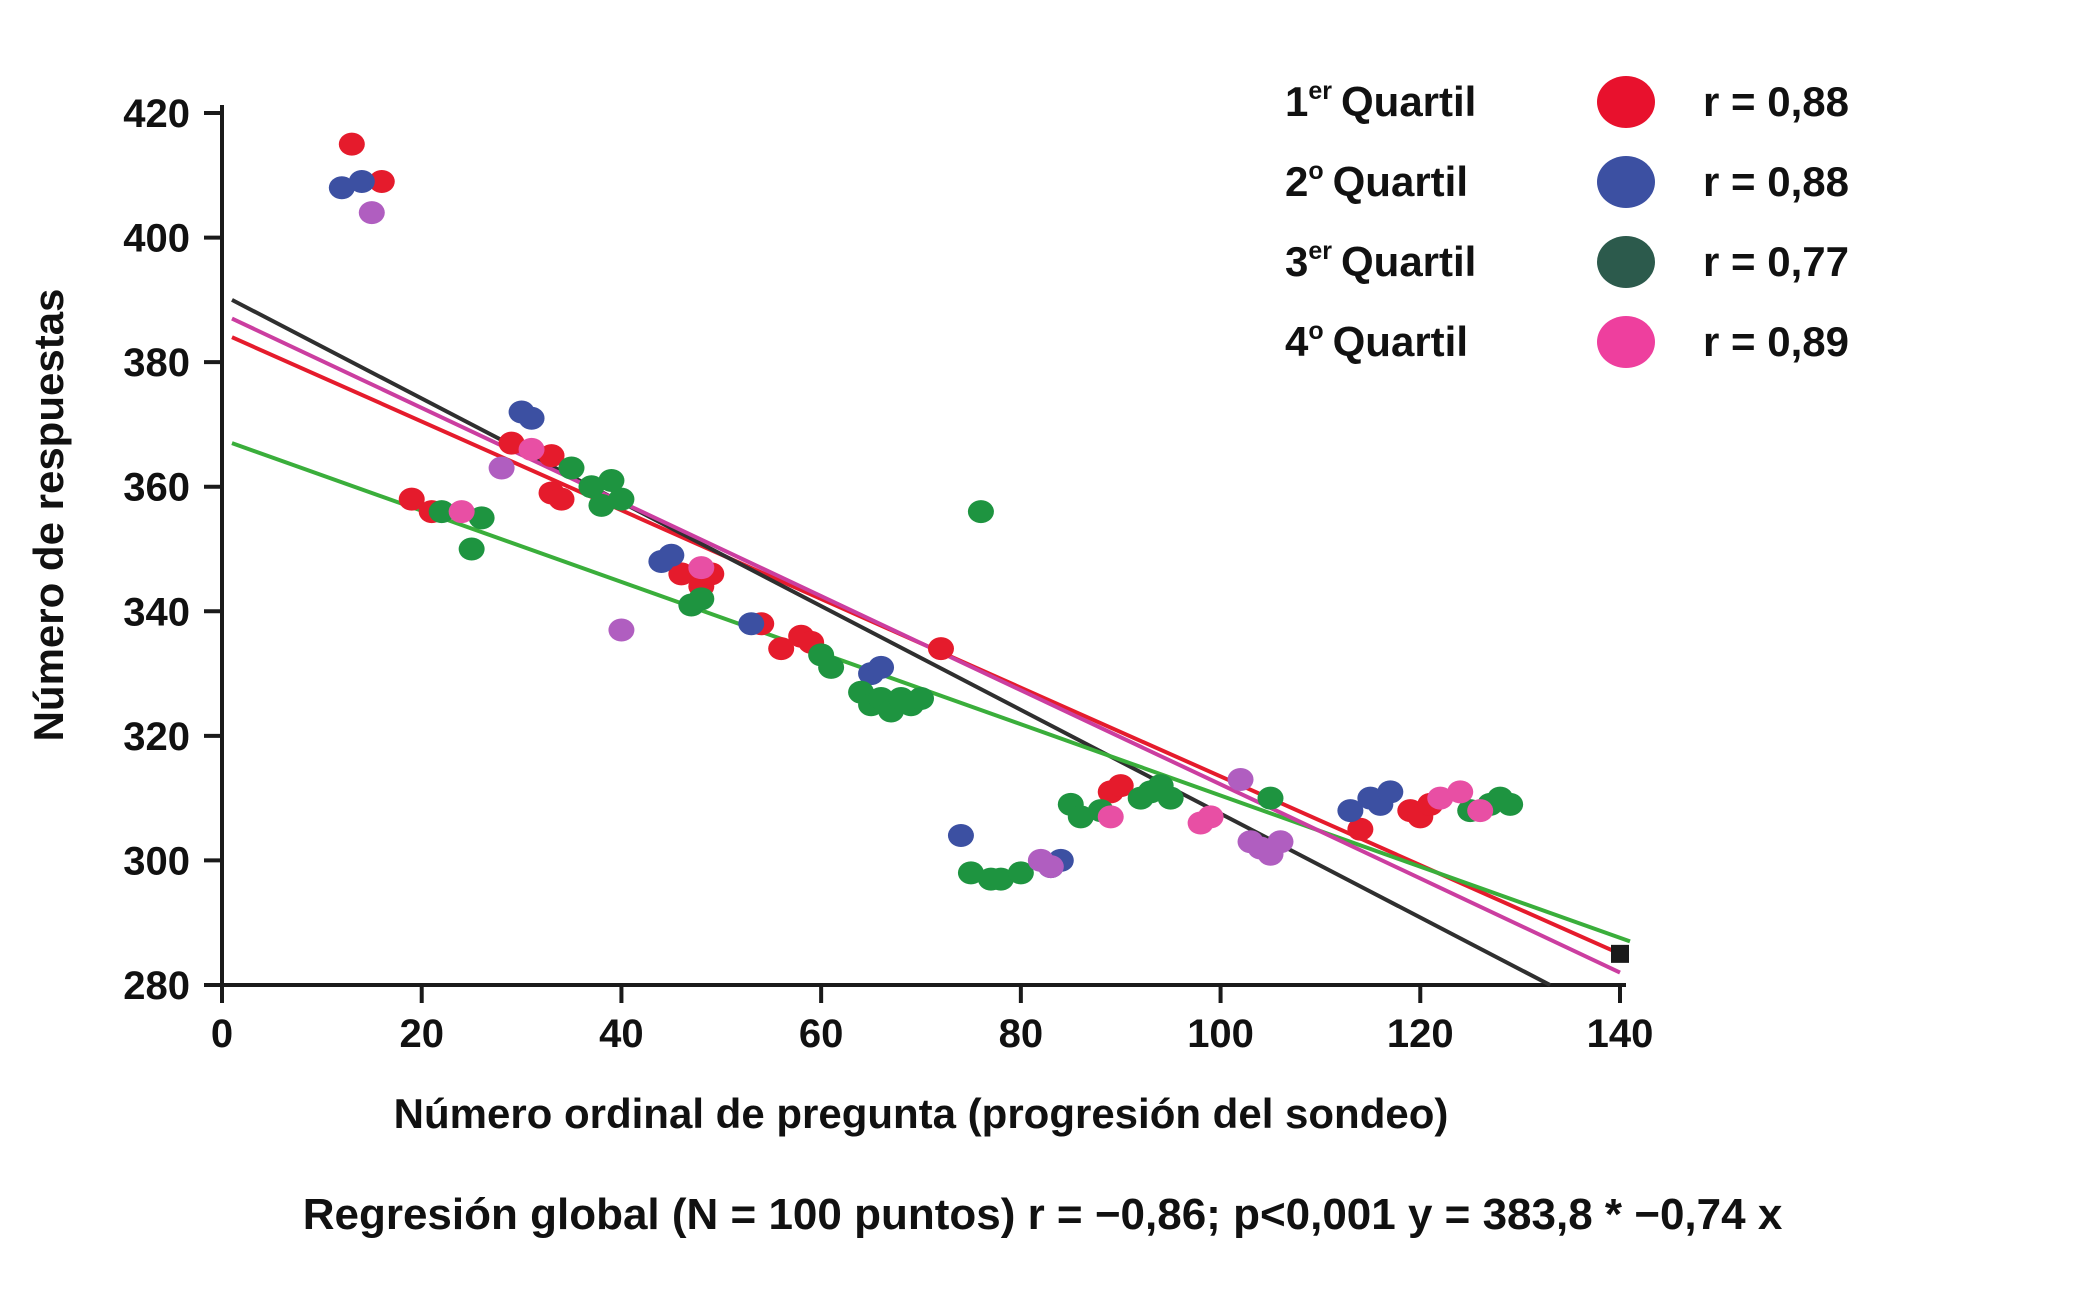 The height and width of the screenshot is (1291, 2085). I want to click on y-tick-label: 280, so click(156, 986).